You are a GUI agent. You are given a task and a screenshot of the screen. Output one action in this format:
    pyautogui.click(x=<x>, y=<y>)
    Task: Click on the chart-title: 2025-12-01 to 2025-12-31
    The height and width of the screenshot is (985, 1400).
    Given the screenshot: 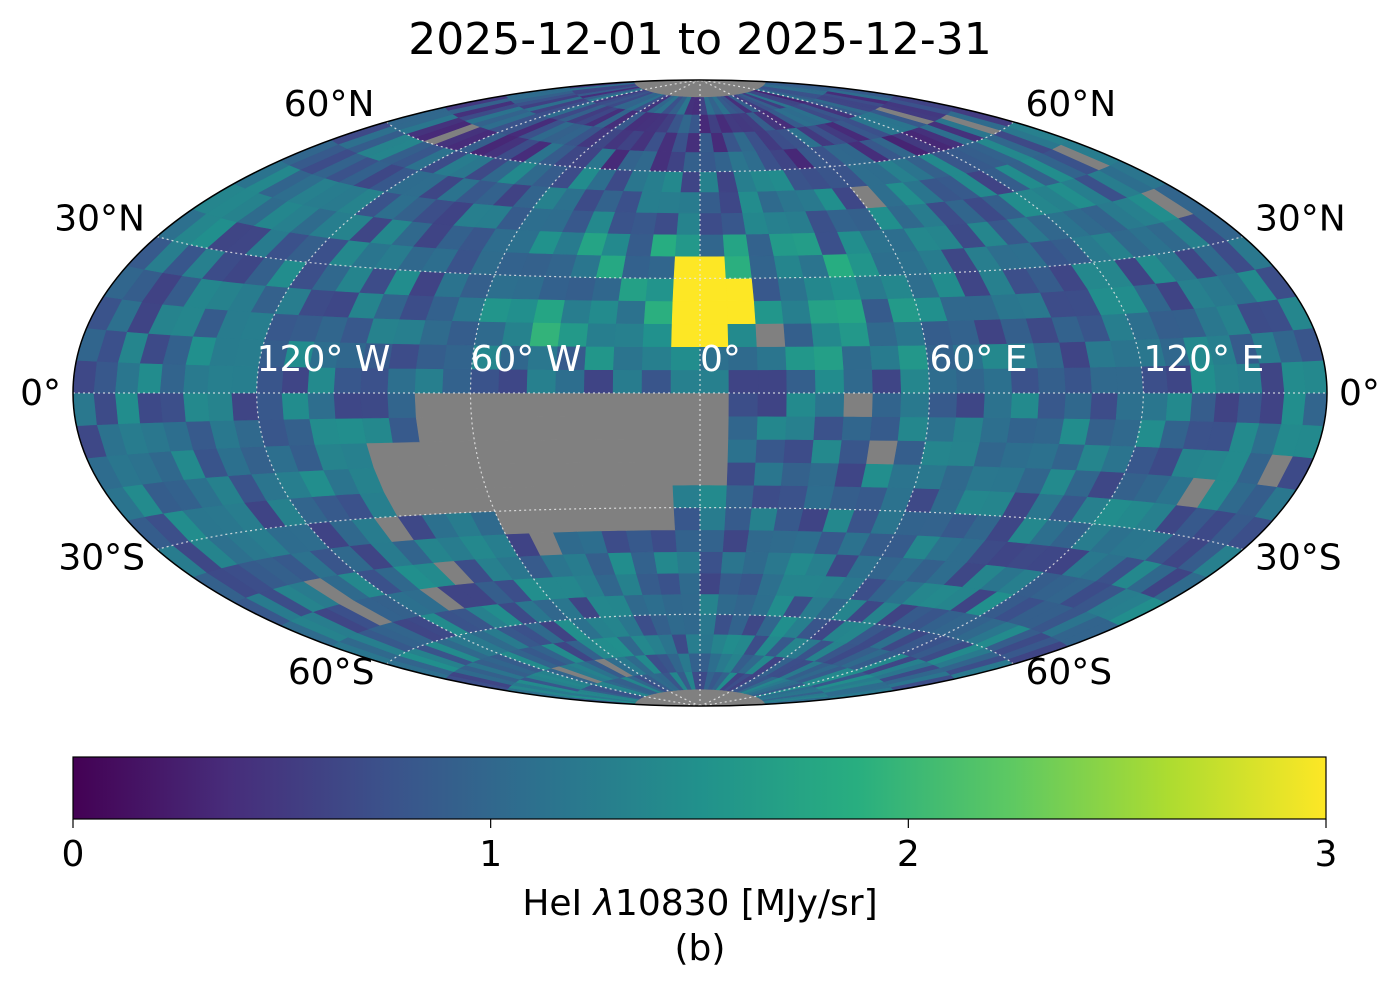 What is the action you would take?
    pyautogui.click(x=700, y=39)
    